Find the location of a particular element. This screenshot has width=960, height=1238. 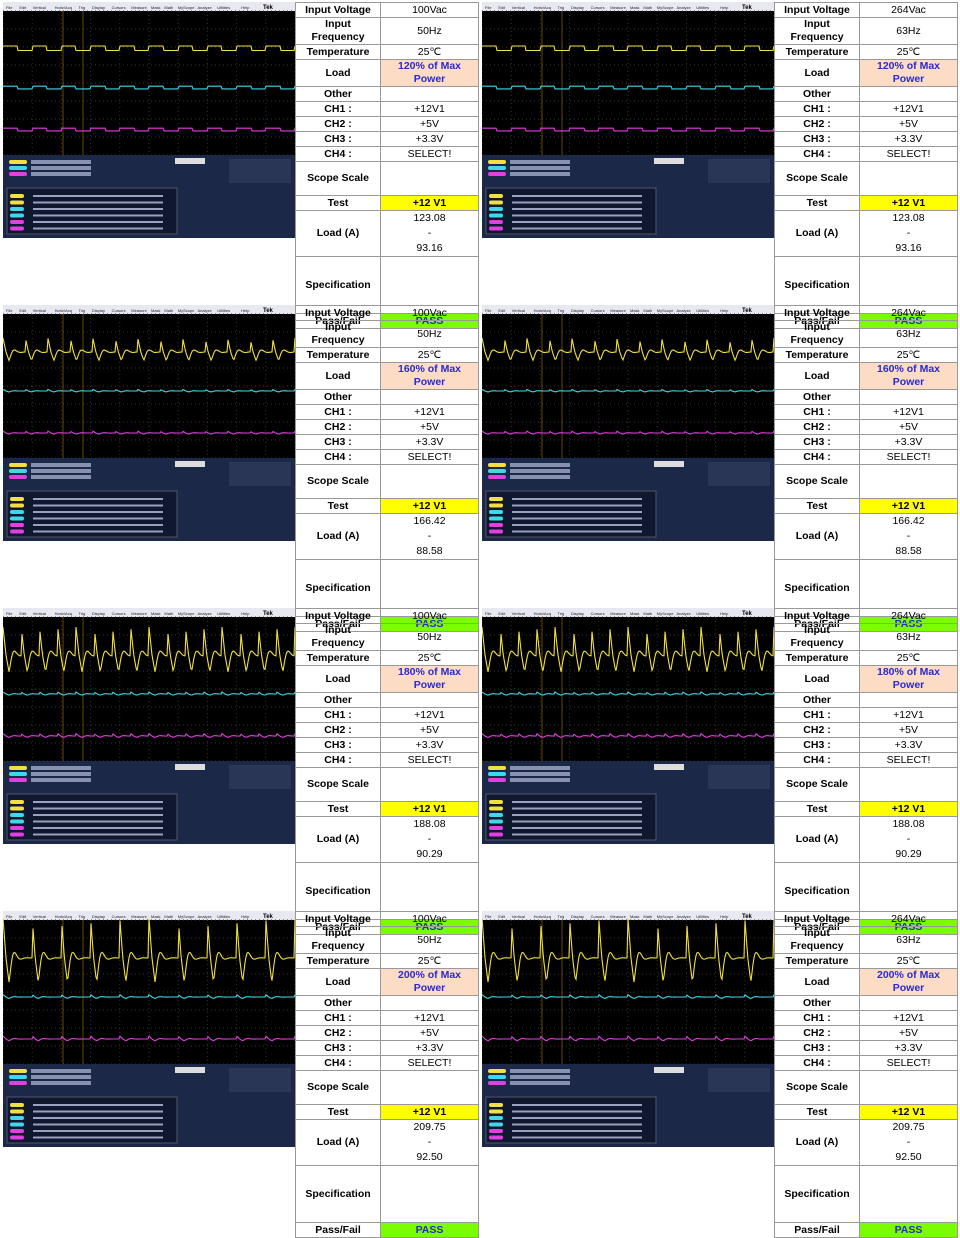

table-row: CH1 : +12V1 is located at coordinates (866, 1018).